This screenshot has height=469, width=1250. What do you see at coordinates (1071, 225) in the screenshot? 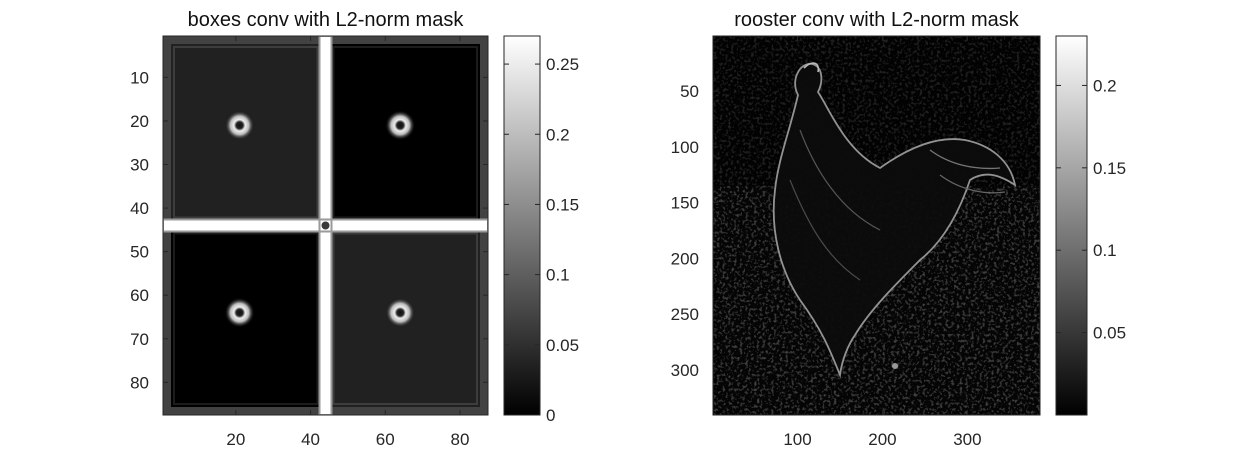
I see `right-colorbar` at bounding box center [1071, 225].